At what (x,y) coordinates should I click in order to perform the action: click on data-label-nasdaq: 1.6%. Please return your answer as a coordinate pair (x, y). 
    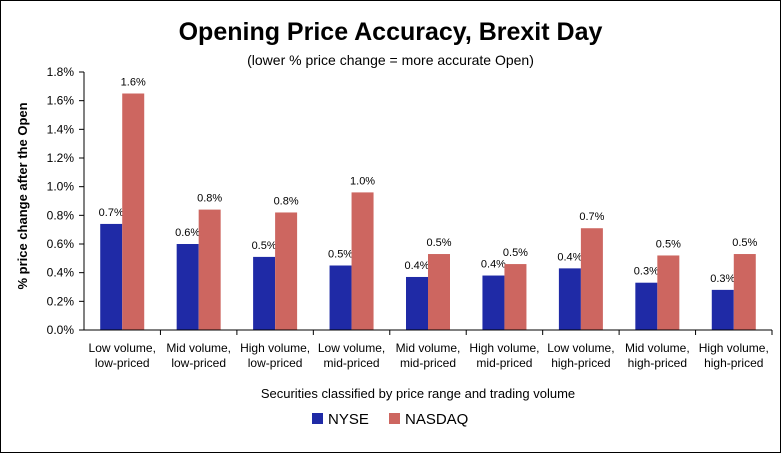
    Looking at the image, I should click on (133, 83).